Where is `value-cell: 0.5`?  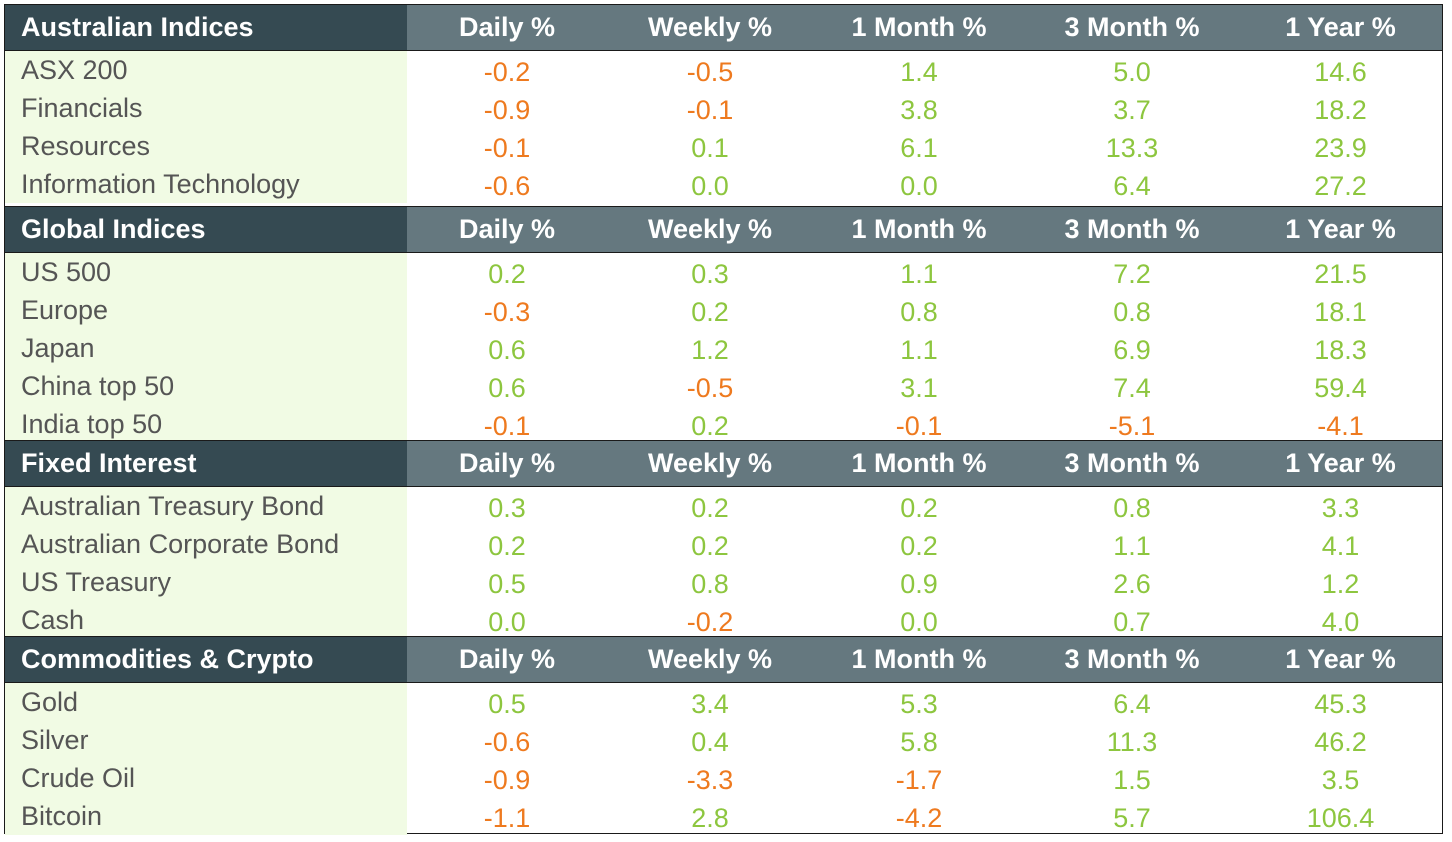 value-cell: 0.5 is located at coordinates (507, 583).